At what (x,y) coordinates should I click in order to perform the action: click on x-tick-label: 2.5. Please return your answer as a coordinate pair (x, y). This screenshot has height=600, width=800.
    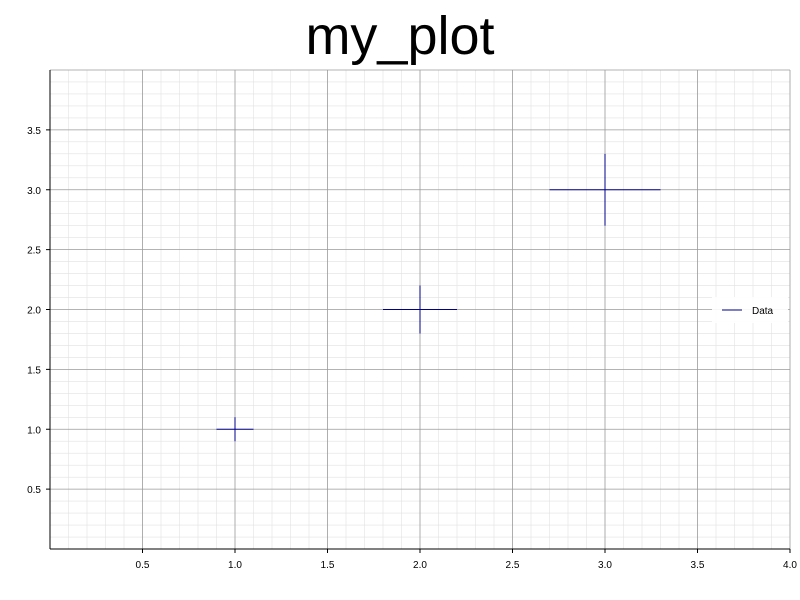
    Looking at the image, I should click on (513, 565).